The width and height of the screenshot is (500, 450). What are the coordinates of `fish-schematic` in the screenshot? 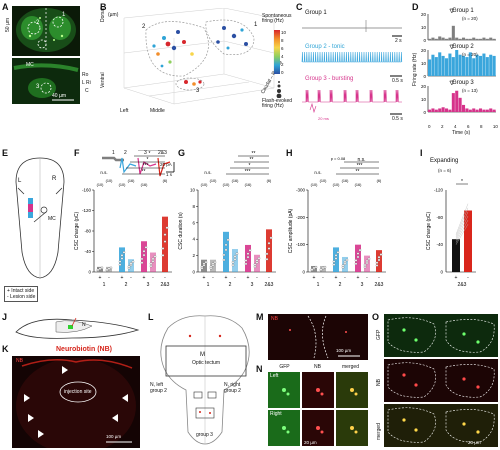 It's located at (77, 328).